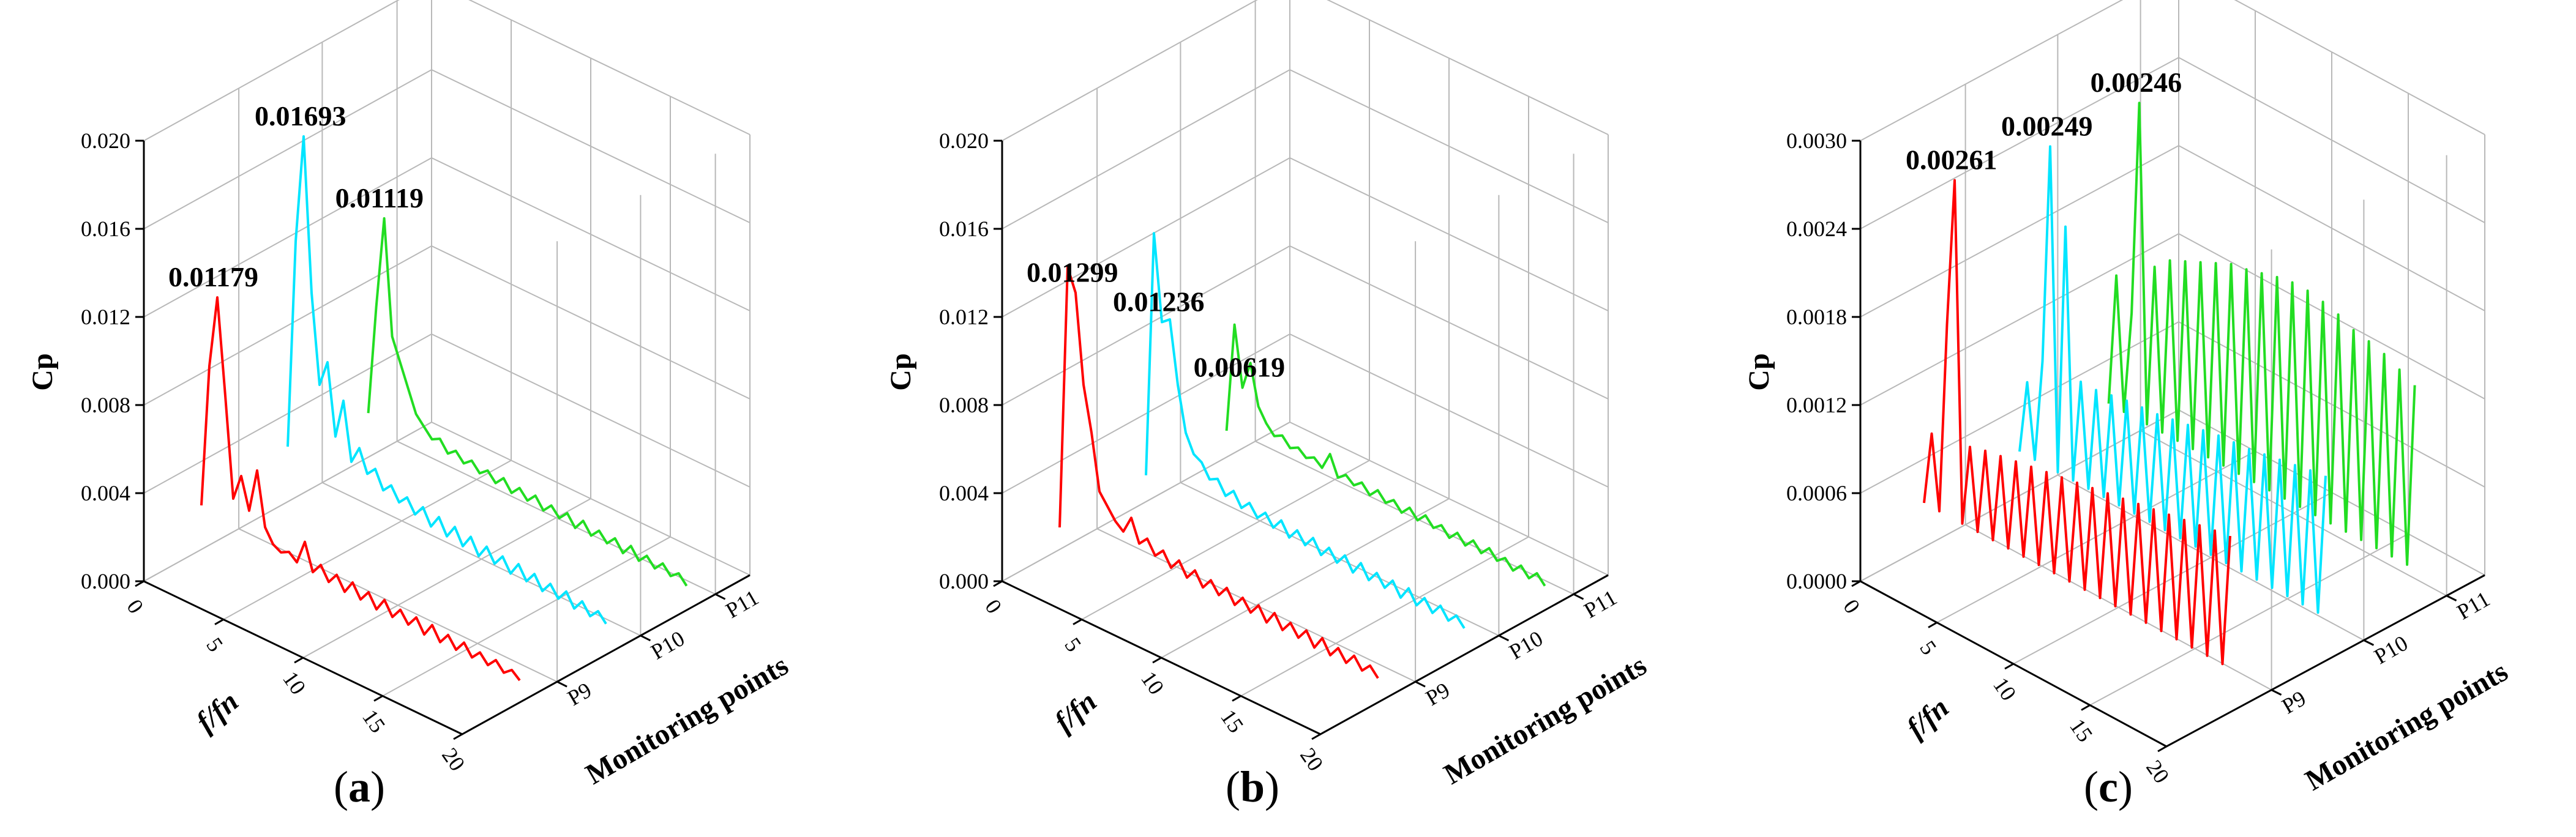 Image resolution: width=2576 pixels, height=837 pixels. Describe the element at coordinates (2407, 726) in the screenshot. I see `depth-axis-label: Monitoring points` at that location.